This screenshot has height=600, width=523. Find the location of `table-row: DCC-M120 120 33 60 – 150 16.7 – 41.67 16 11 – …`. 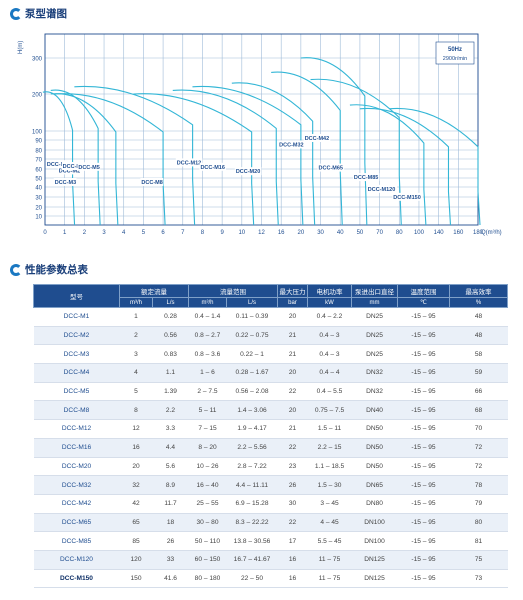

table-row: DCC-M120 120 33 60 – 150 16.7 – 41.67 16 11 – … is located at coordinates (271, 559).